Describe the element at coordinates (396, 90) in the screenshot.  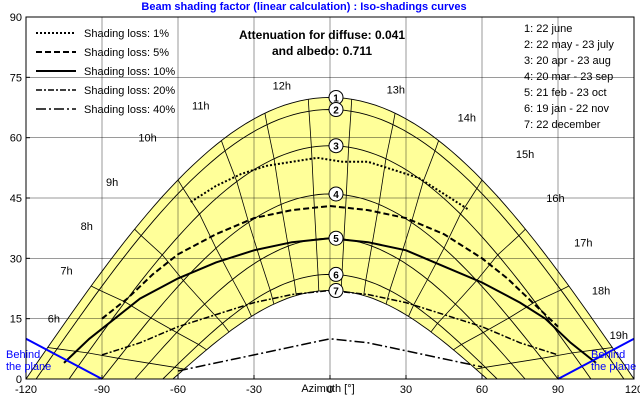
I see `hour-label: 13h` at that location.